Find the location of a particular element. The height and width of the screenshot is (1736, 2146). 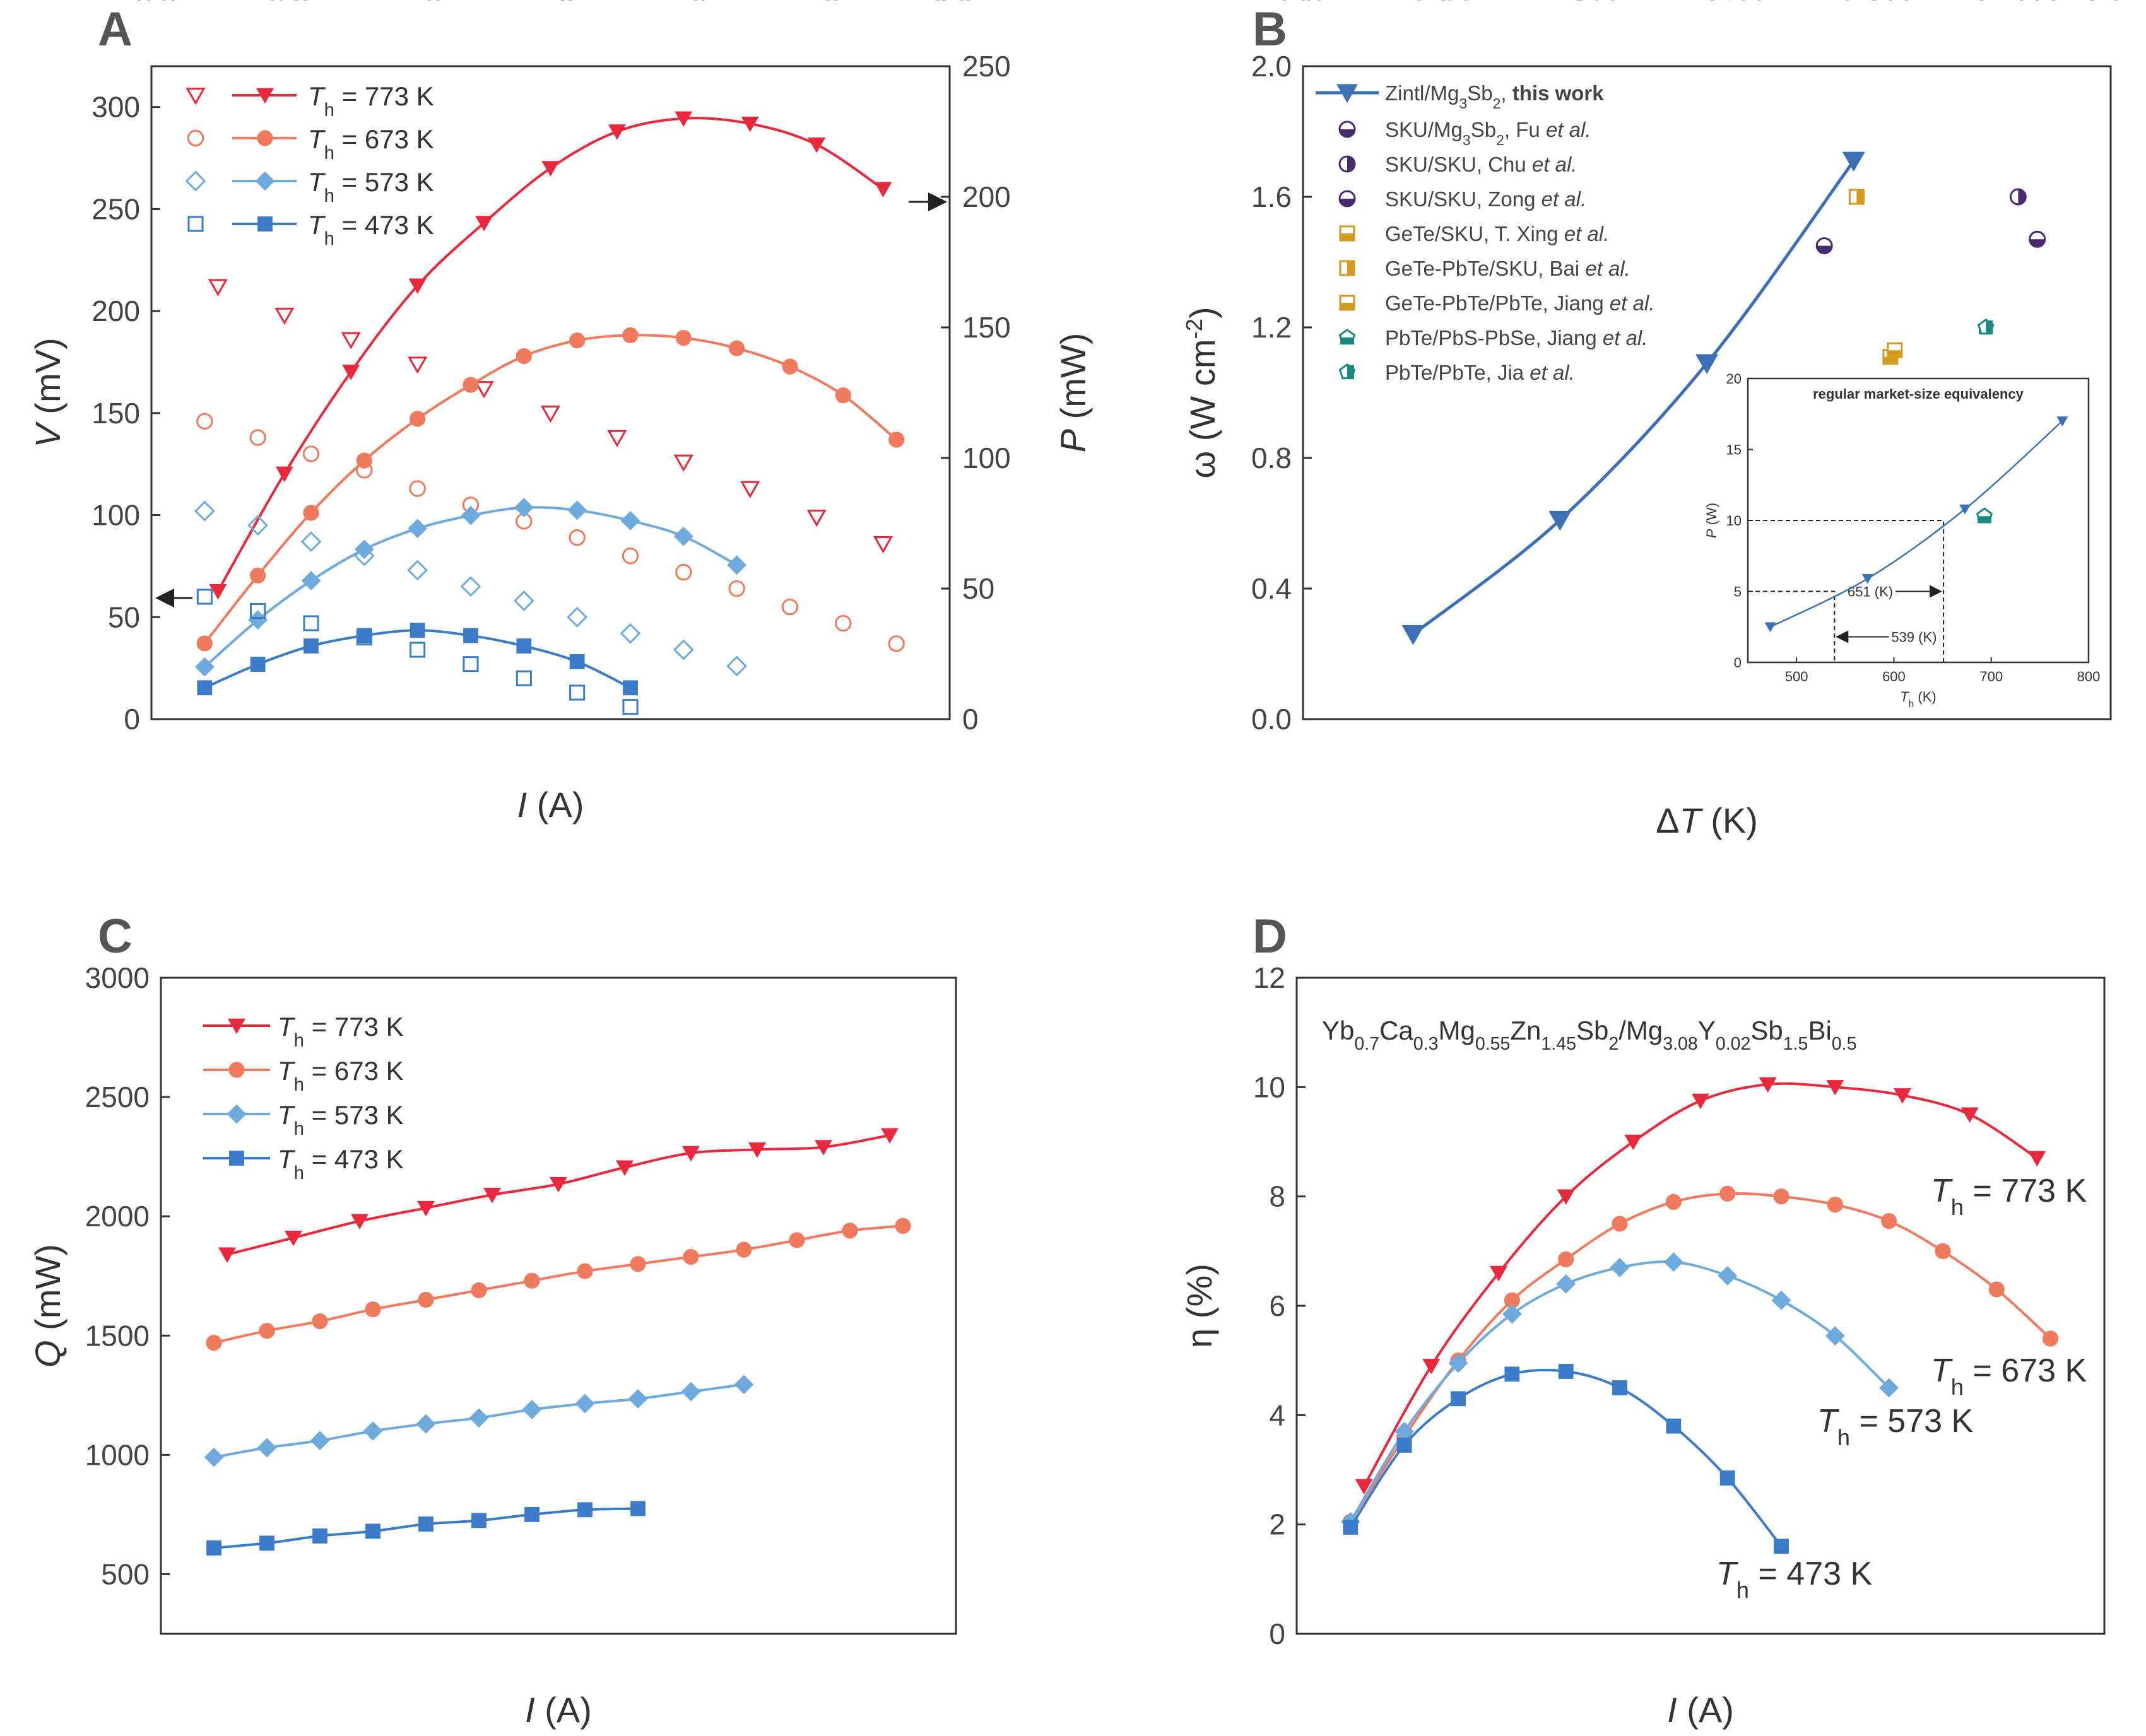

y-tick-label: 2000 is located at coordinates (117, 1216).